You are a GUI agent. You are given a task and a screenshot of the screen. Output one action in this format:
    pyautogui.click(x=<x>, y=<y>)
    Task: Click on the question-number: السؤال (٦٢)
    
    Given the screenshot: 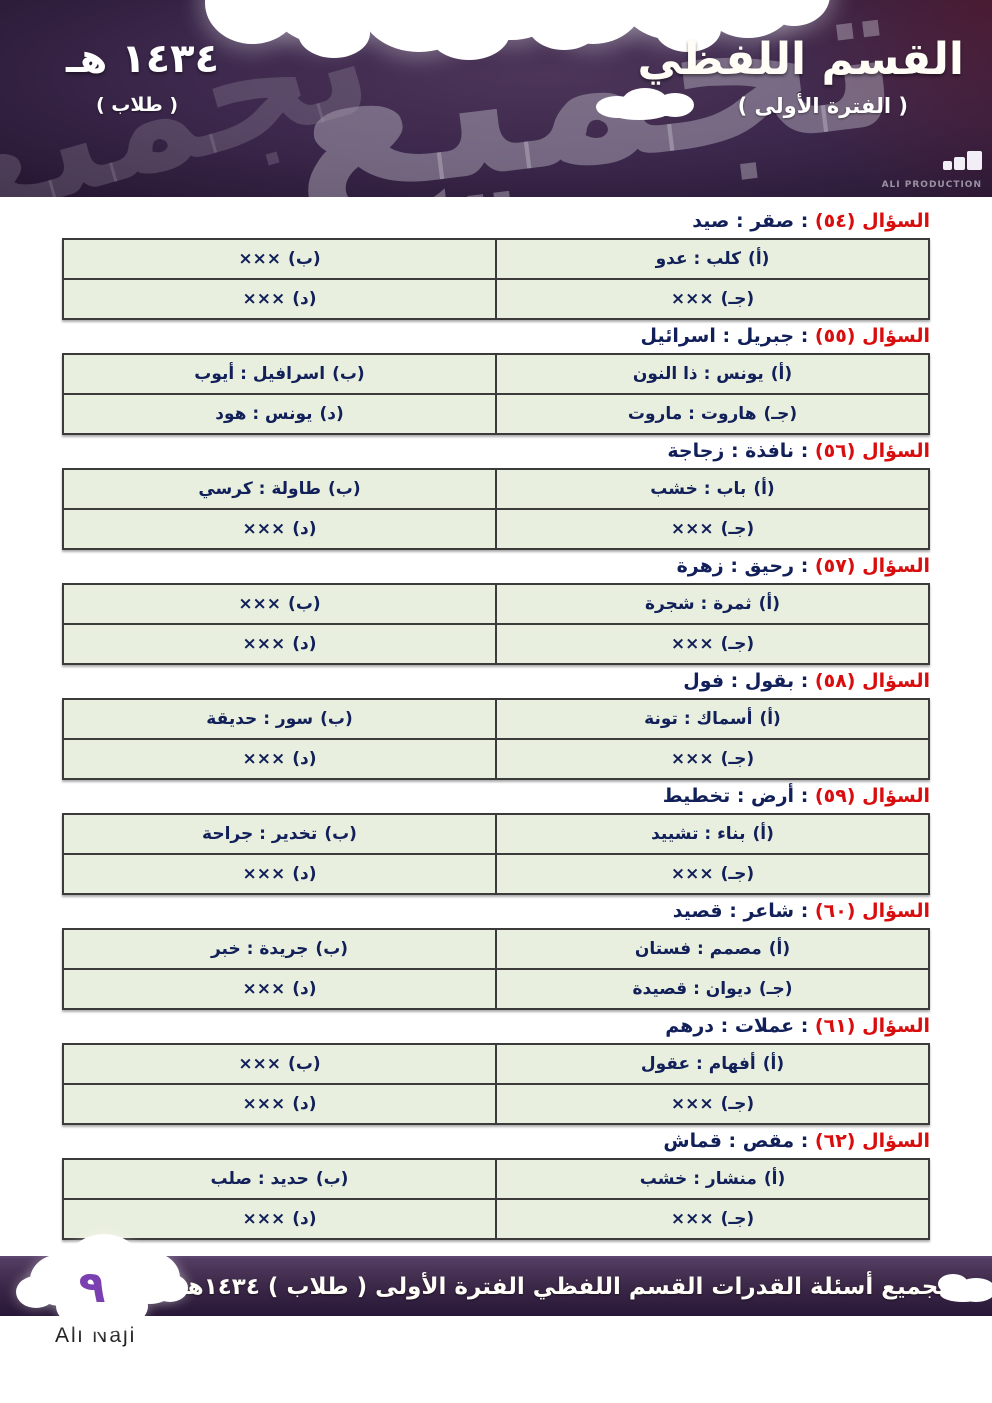 What is the action you would take?
    pyautogui.click(x=872, y=1141)
    